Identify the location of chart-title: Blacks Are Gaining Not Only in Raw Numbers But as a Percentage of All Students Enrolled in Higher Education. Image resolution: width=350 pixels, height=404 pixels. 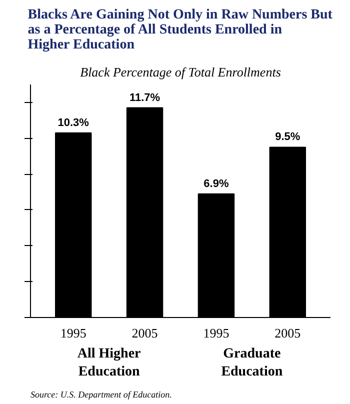
(180, 30).